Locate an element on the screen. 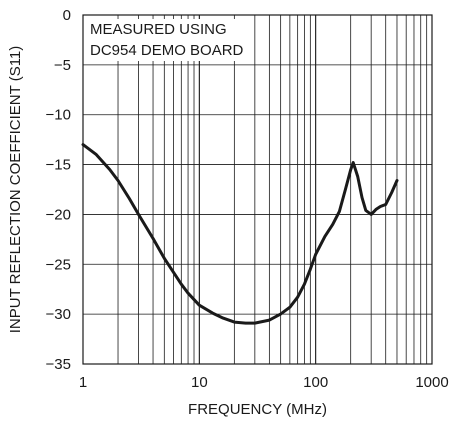 The width and height of the screenshot is (469, 421). annotation-line-1: MEASURED USING is located at coordinates (158, 29).